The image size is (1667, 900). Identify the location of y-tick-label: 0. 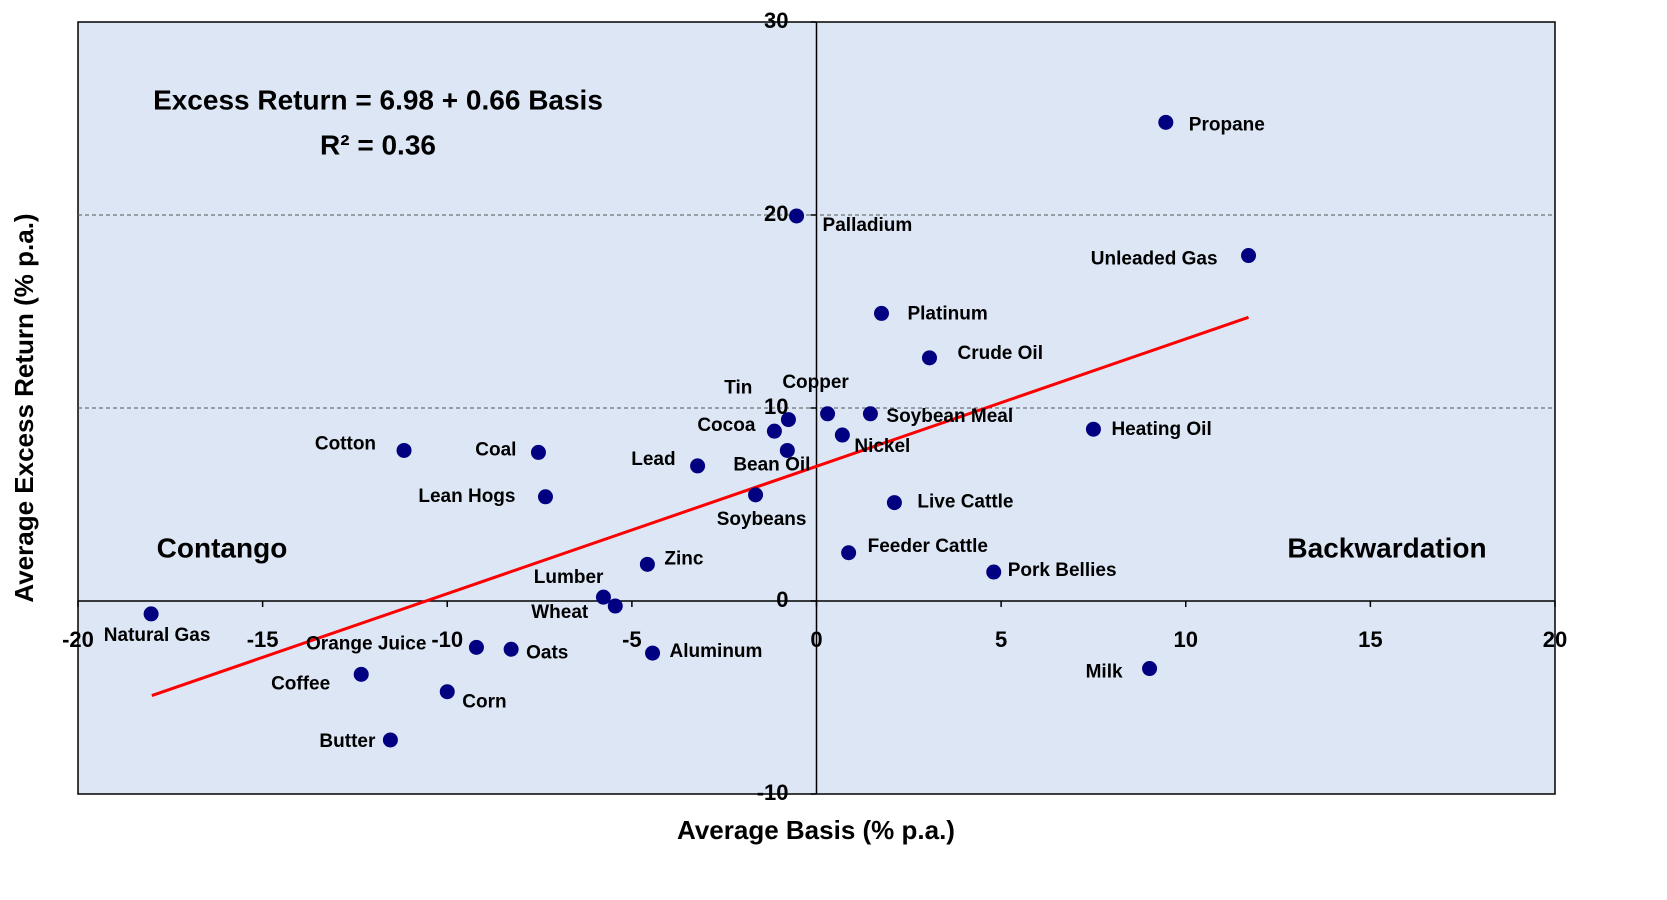
(782, 599).